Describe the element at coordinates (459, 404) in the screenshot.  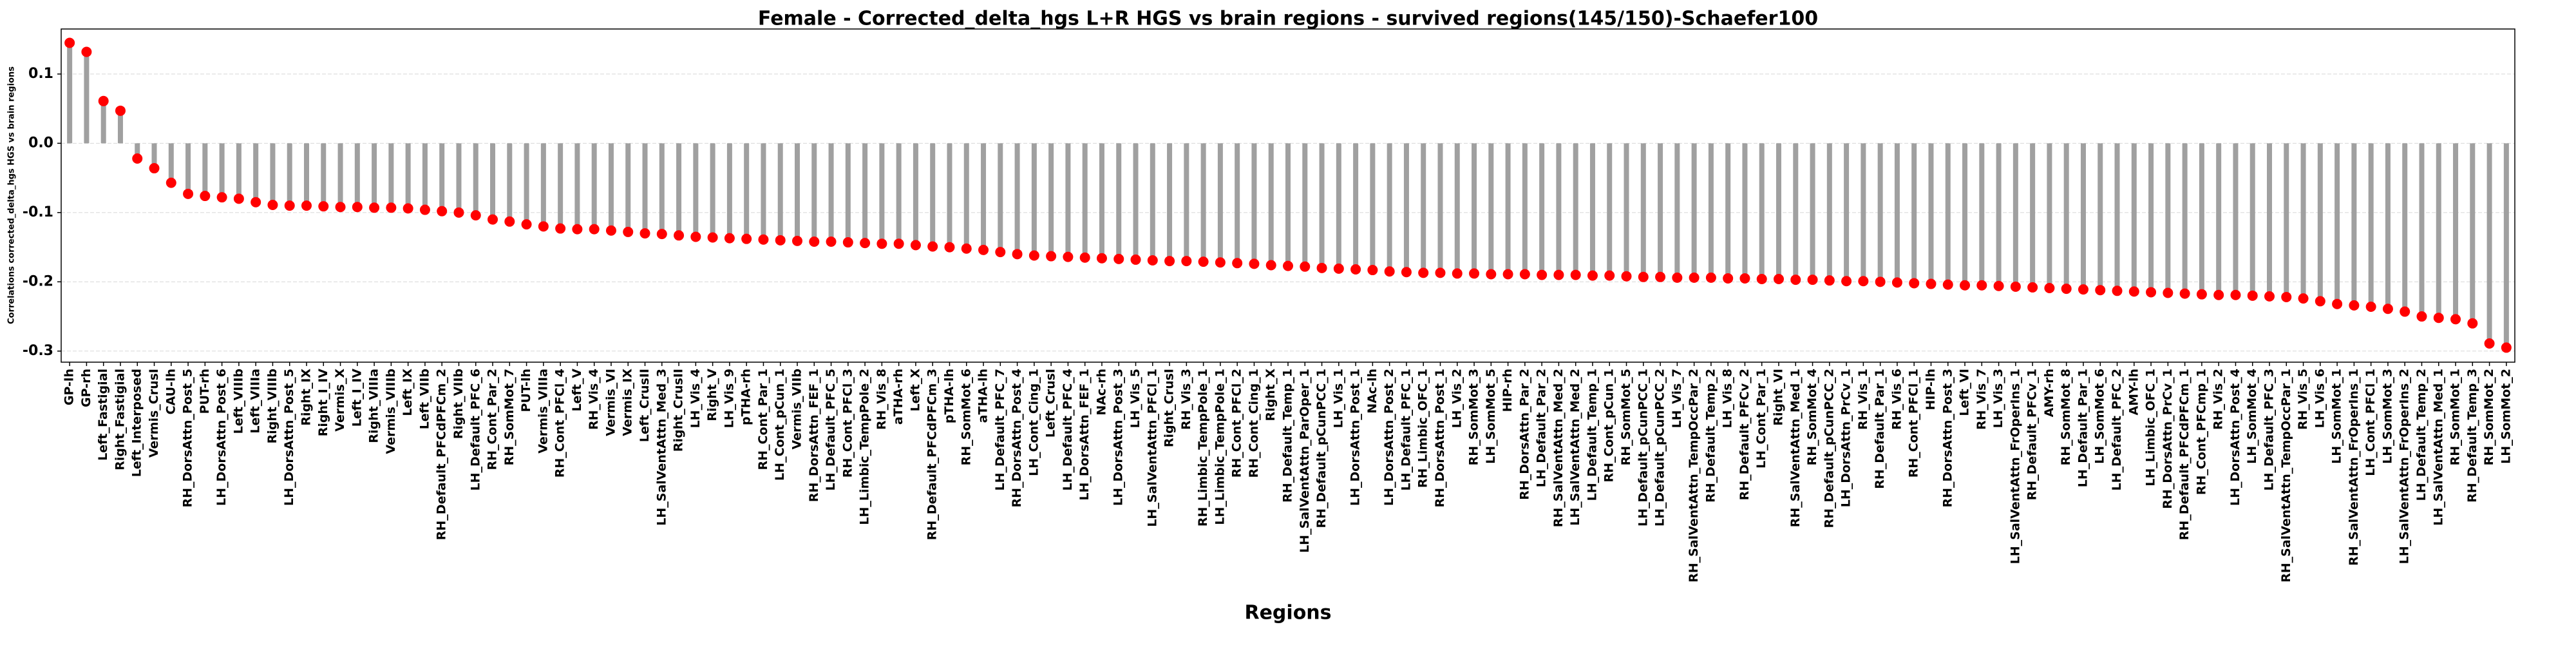
I see `x-tick-label: Right_VIIb` at that location.